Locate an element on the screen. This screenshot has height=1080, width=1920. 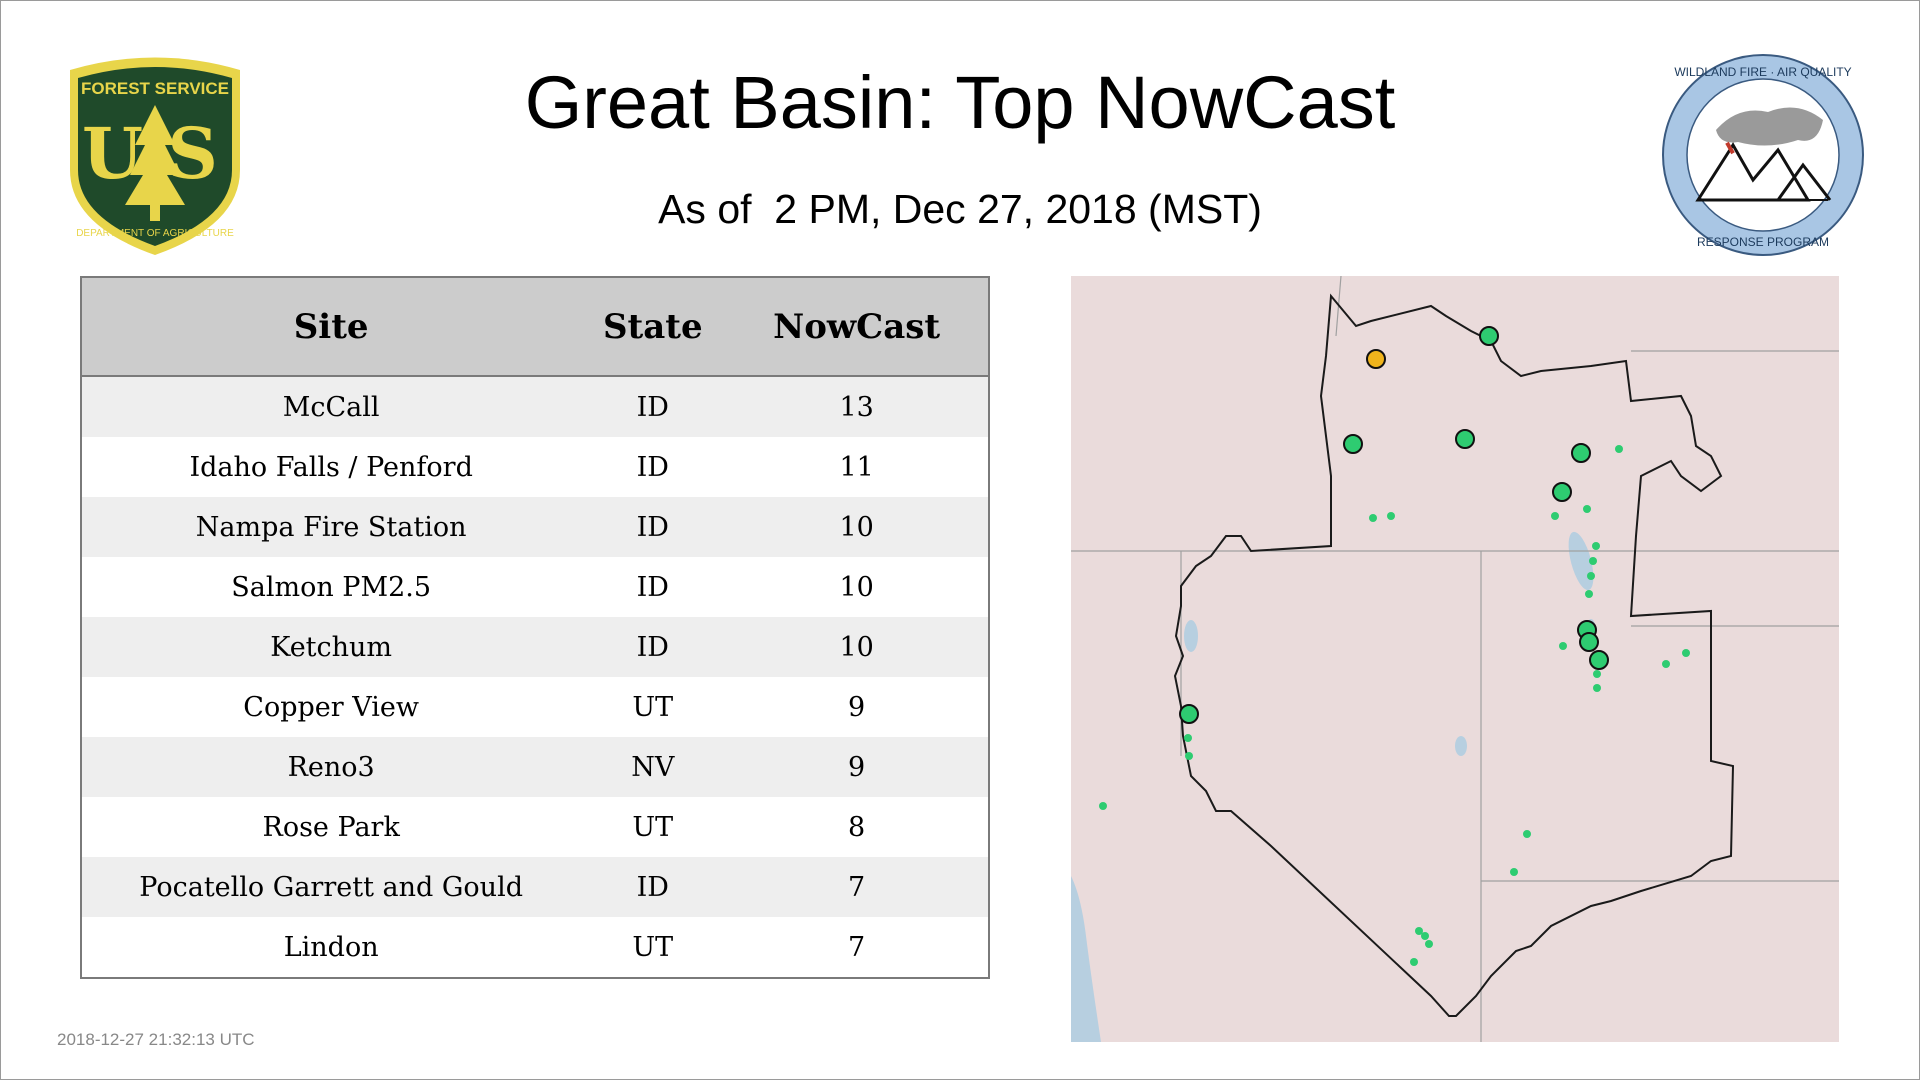
table-row: Rose Park UT 8 is located at coordinates (535, 827).